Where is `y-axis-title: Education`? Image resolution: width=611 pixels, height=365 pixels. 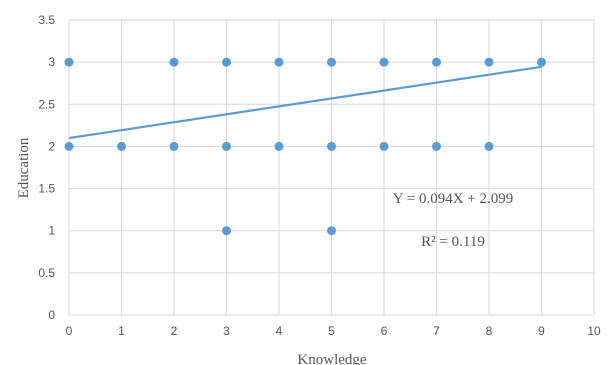 y-axis-title: Education is located at coordinates (24, 167).